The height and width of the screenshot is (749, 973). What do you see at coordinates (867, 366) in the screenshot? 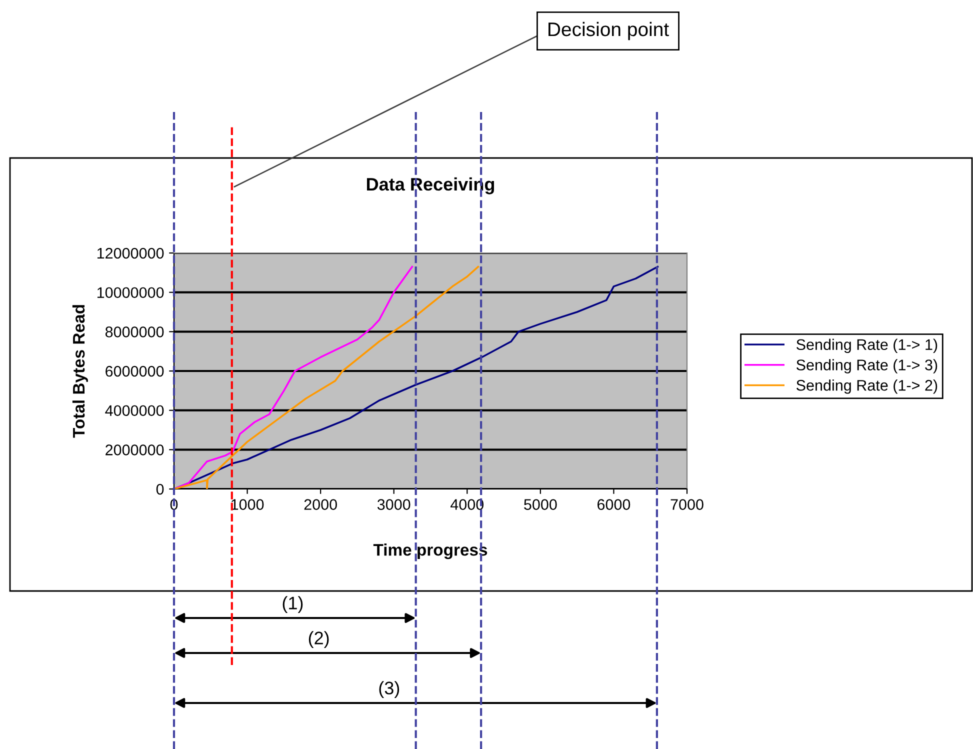
I see `legend-label: Sending Rate (1-> 3)` at bounding box center [867, 366].